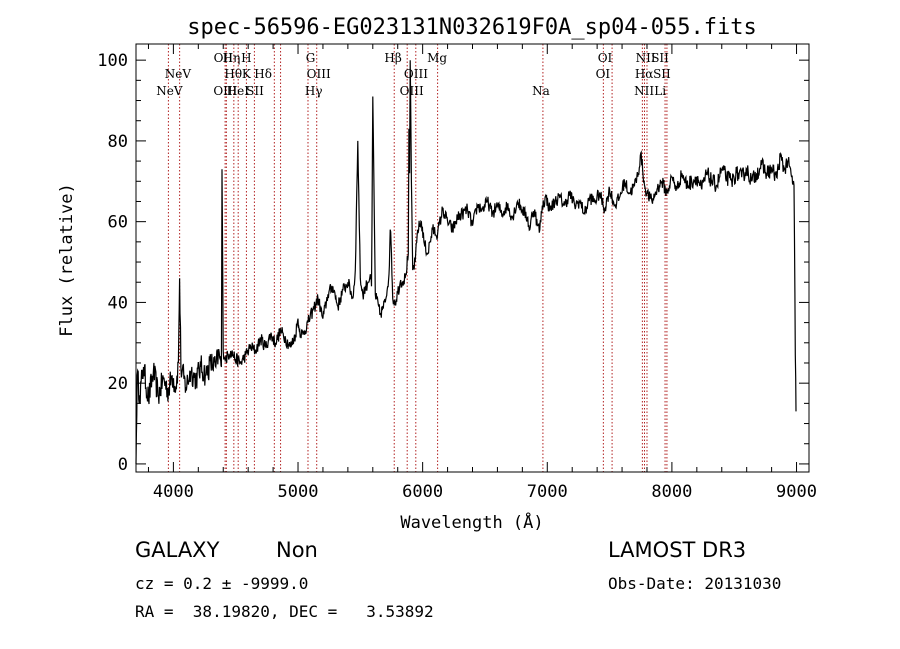 This screenshot has width=900, height=649. What do you see at coordinates (222, 583) in the screenshot?
I see `redshift-text: cz = 0.2 ± -9999.0` at bounding box center [222, 583].